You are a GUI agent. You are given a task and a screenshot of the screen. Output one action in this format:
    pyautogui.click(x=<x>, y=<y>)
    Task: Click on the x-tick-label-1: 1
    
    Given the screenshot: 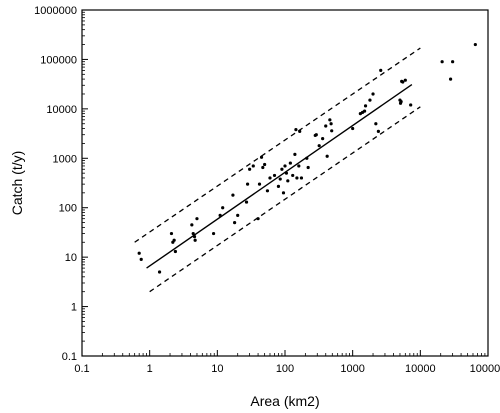 What is the action you would take?
    pyautogui.click(x=150, y=369)
    